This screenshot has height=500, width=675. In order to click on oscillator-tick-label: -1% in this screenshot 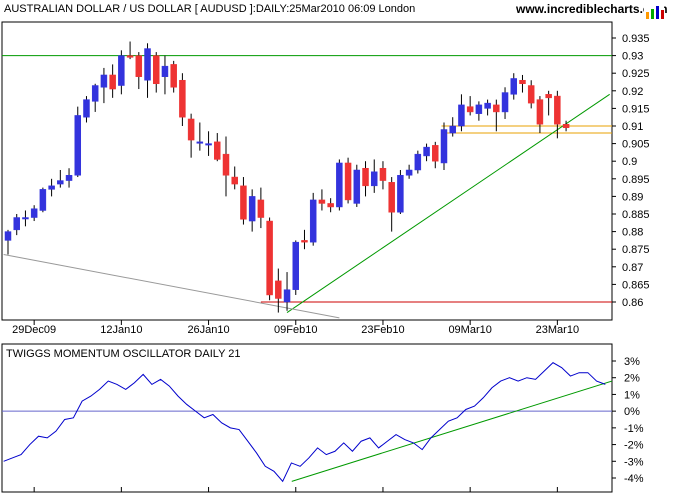, I will do `click(634, 429)`.